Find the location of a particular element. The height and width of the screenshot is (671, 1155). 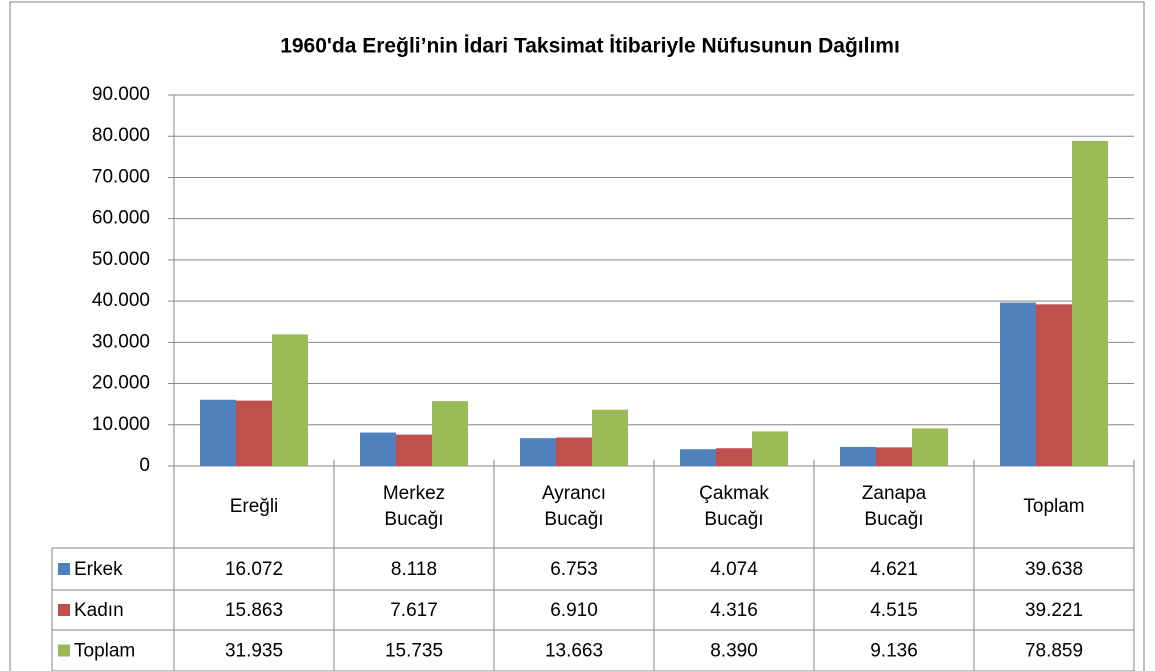

category: Merkez Bucağı is located at coordinates (414, 506).